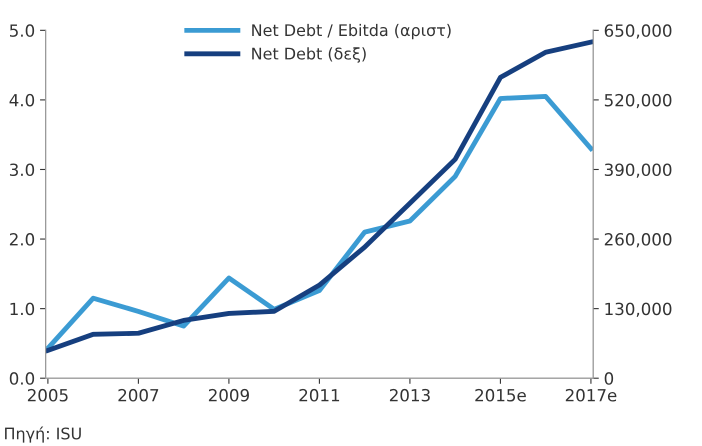 The height and width of the screenshot is (446, 702). I want to click on legend-label: Net Debt / Ebitda (αριστ), so click(351, 32).